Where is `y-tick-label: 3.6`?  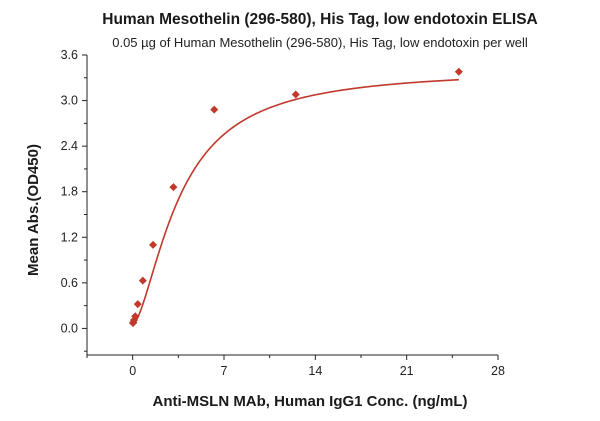 y-tick-label: 3.6 is located at coordinates (69, 55).